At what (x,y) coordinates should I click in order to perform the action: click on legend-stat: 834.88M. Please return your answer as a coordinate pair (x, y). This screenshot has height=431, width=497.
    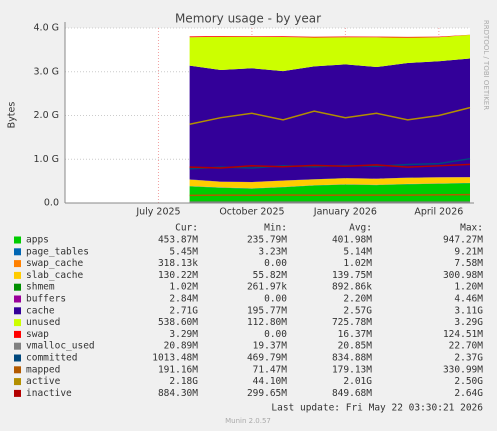
    Looking at the image, I should click on (352, 358).